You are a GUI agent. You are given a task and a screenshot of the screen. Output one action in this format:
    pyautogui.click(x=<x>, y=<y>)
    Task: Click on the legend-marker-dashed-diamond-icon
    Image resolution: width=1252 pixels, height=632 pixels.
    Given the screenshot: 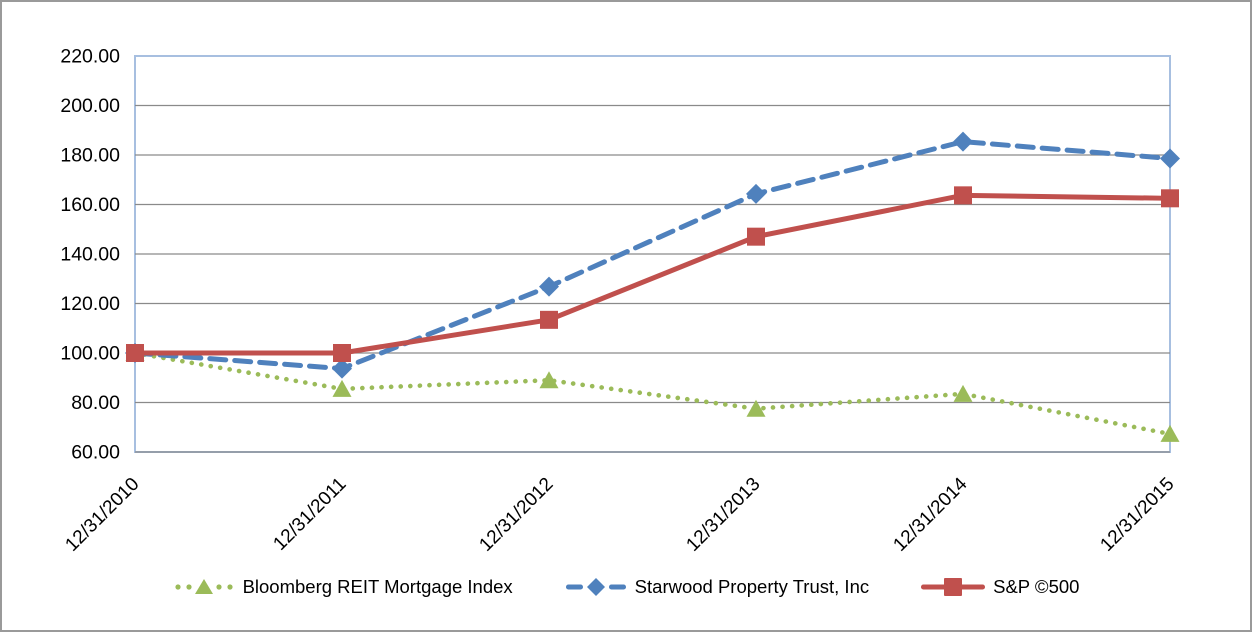 What is the action you would take?
    pyautogui.click(x=595, y=587)
    